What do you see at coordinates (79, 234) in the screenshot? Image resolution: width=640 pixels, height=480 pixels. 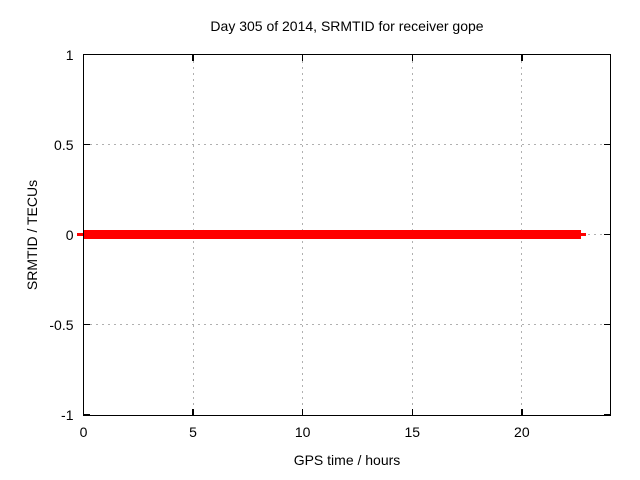 I see `data-line-cap-left` at bounding box center [79, 234].